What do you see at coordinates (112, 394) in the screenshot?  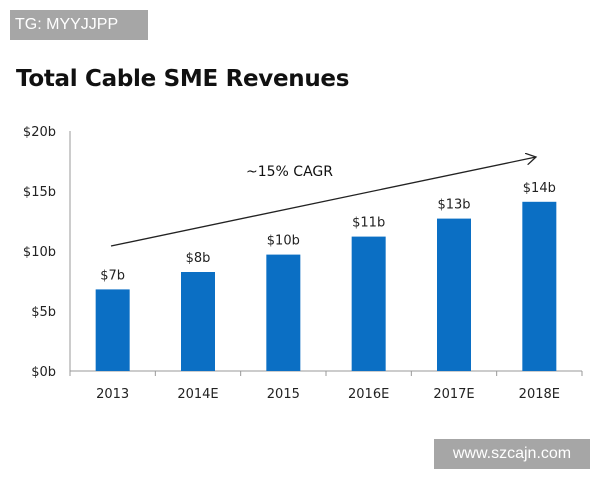 I see `x-tick-label: 2013` at bounding box center [112, 394].